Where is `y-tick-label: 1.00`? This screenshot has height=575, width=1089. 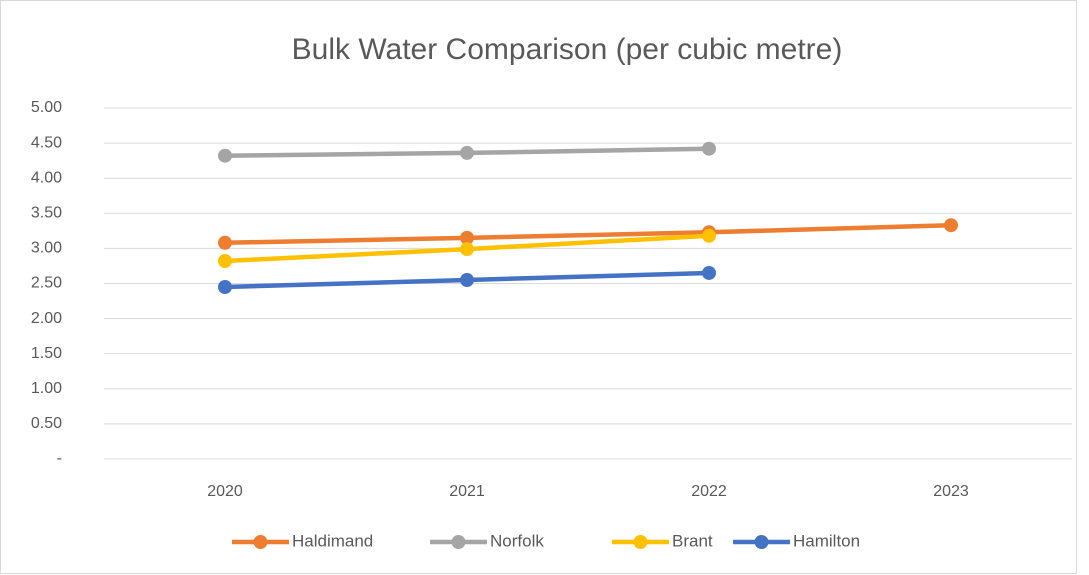 y-tick-label: 1.00 is located at coordinates (46, 388).